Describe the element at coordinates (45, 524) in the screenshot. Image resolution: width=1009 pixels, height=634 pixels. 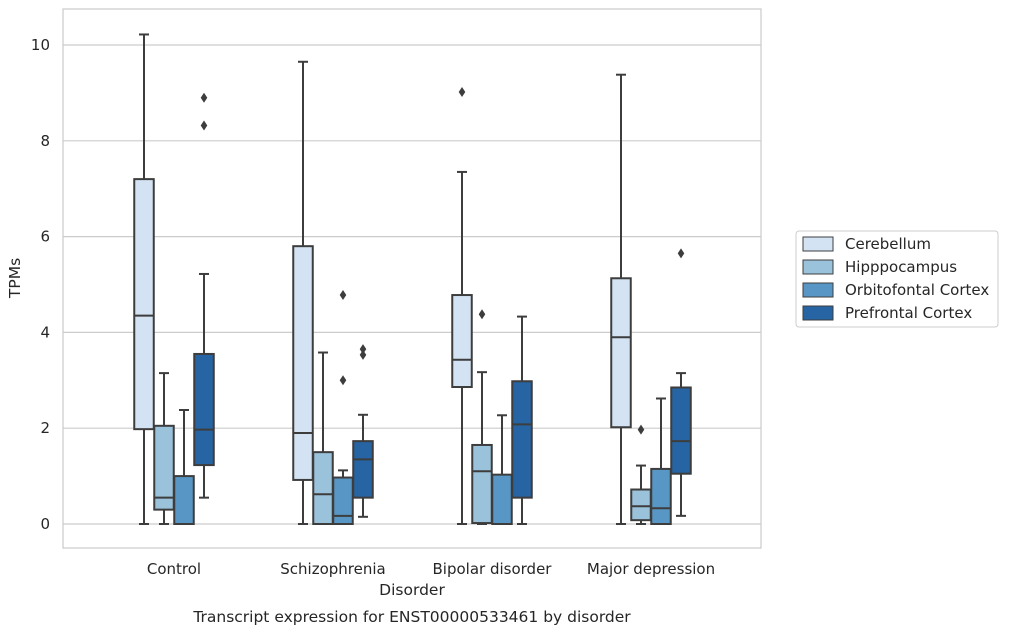
I see `y-tick-label: 0` at that location.